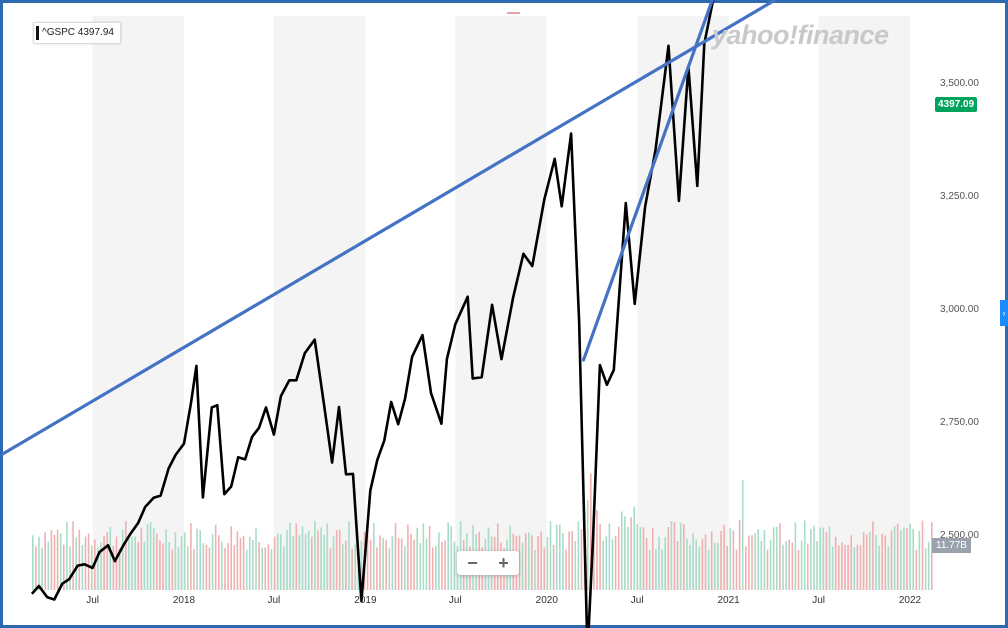 The width and height of the screenshot is (1008, 628). Describe the element at coordinates (503, 563) in the screenshot. I see `zoom-in-button: +` at that location.